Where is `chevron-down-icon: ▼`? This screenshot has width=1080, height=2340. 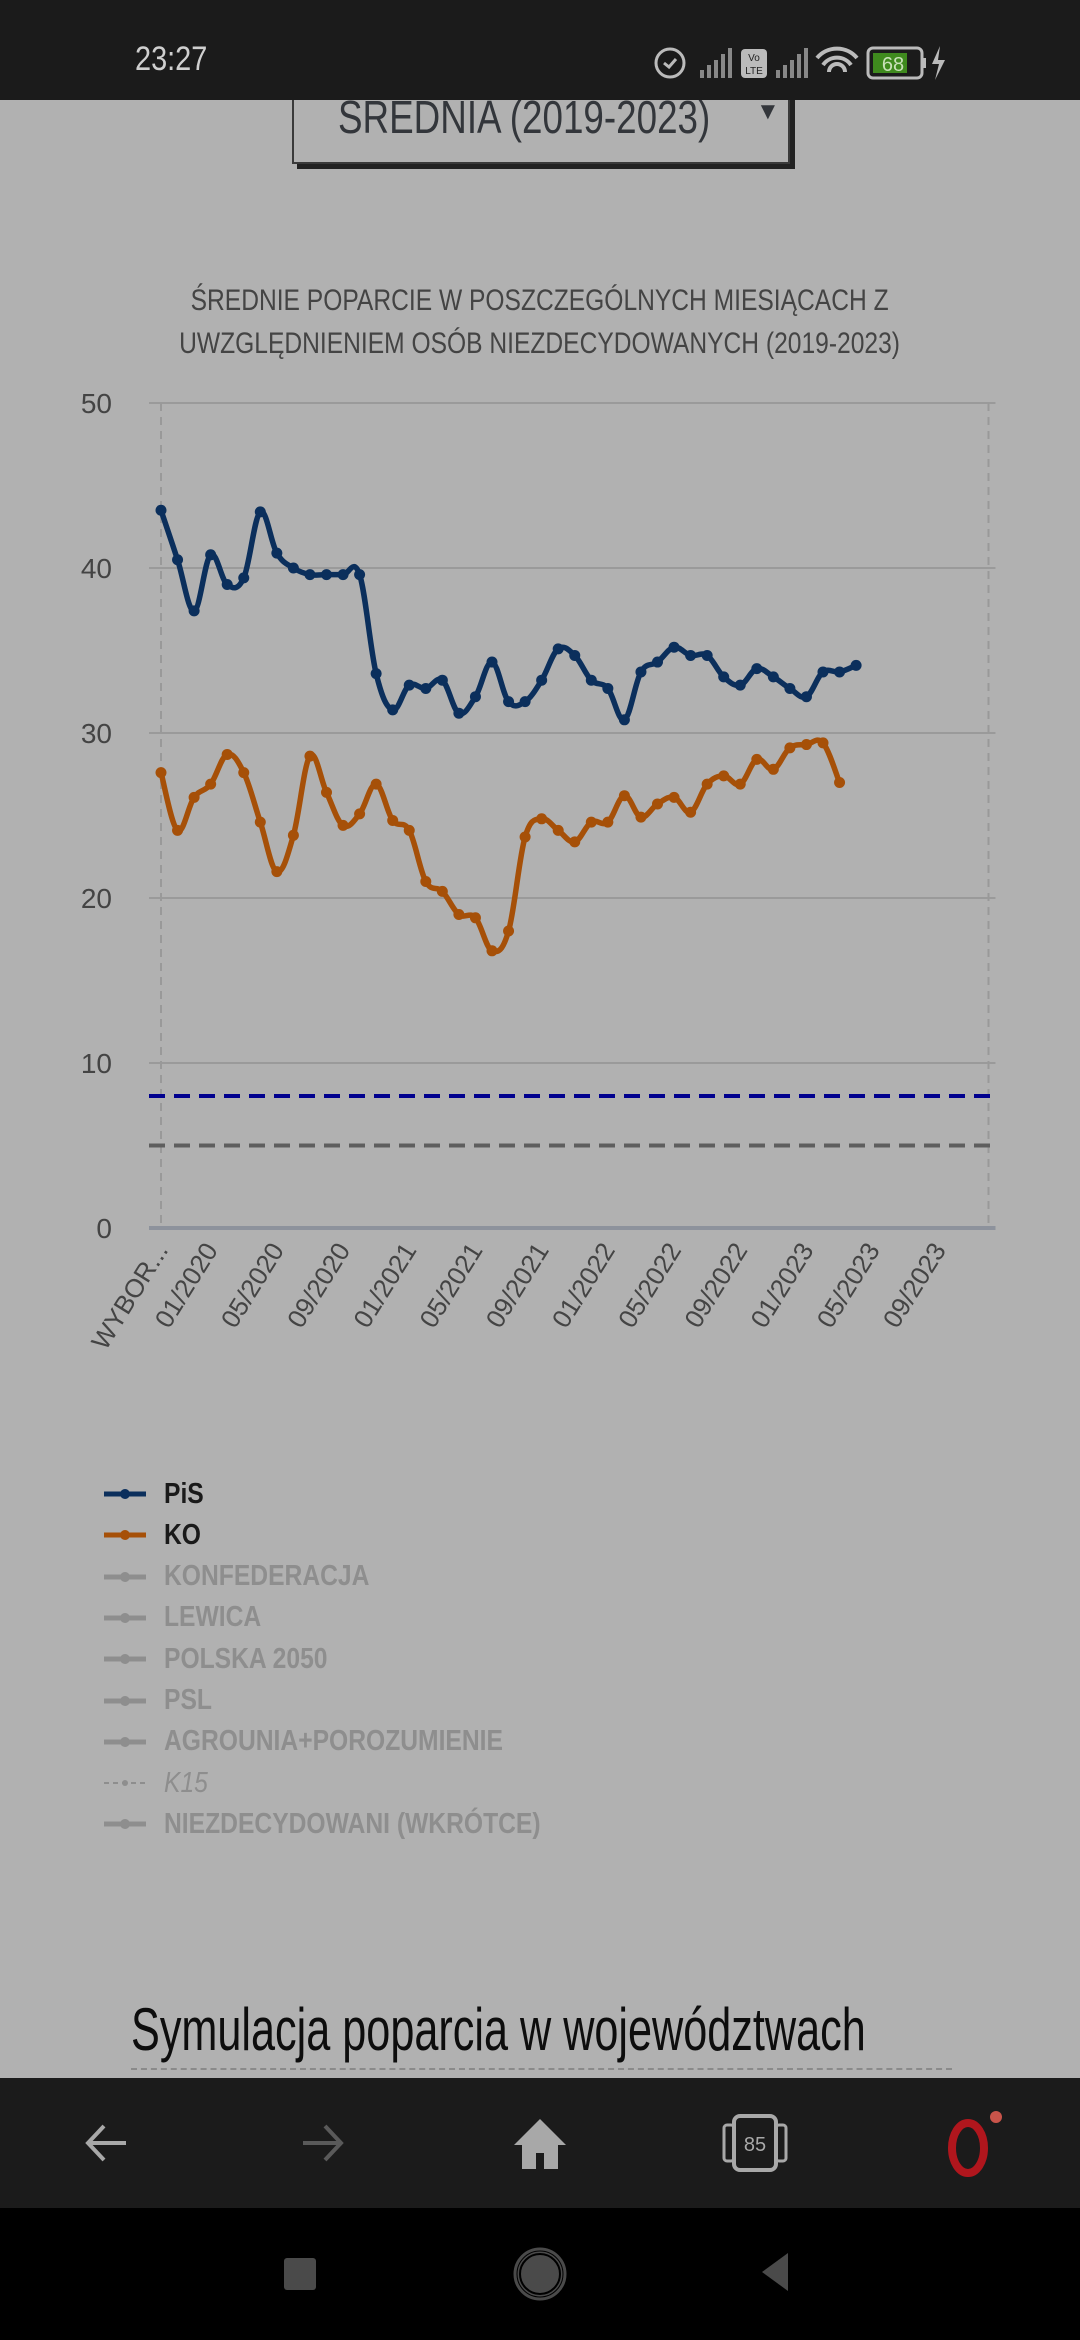
chevron-down-icon: ▼ is located at coordinates (768, 111).